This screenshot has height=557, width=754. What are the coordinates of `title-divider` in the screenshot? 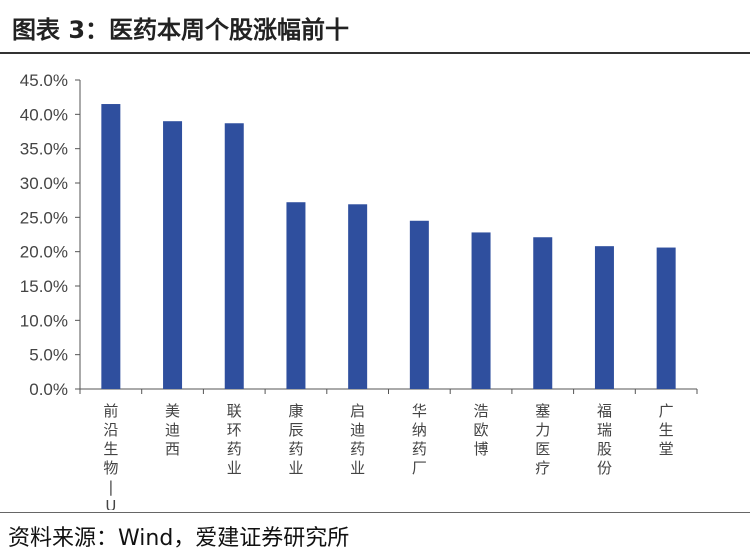 It's located at (375, 53).